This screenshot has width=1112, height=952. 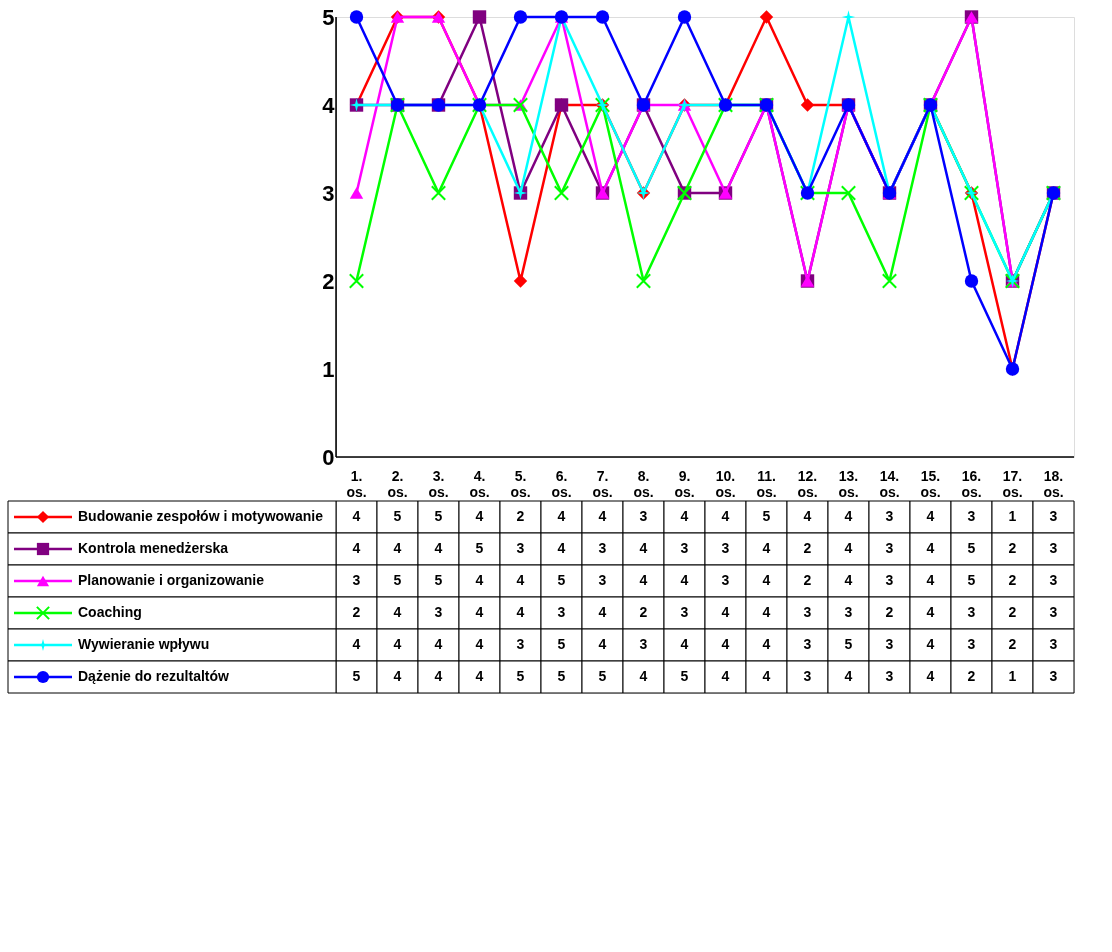 What do you see at coordinates (438, 483) in the screenshot?
I see `x-tick-label: 3. os.` at bounding box center [438, 483].